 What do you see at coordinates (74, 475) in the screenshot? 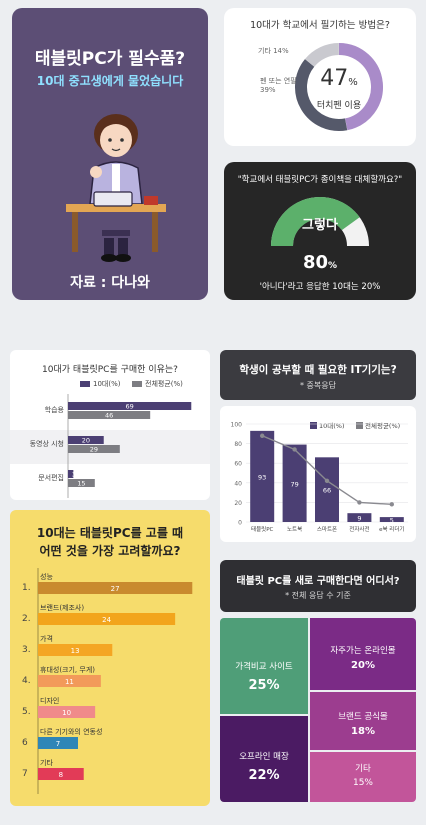
I see `reasons-value-label: 3` at bounding box center [74, 475].